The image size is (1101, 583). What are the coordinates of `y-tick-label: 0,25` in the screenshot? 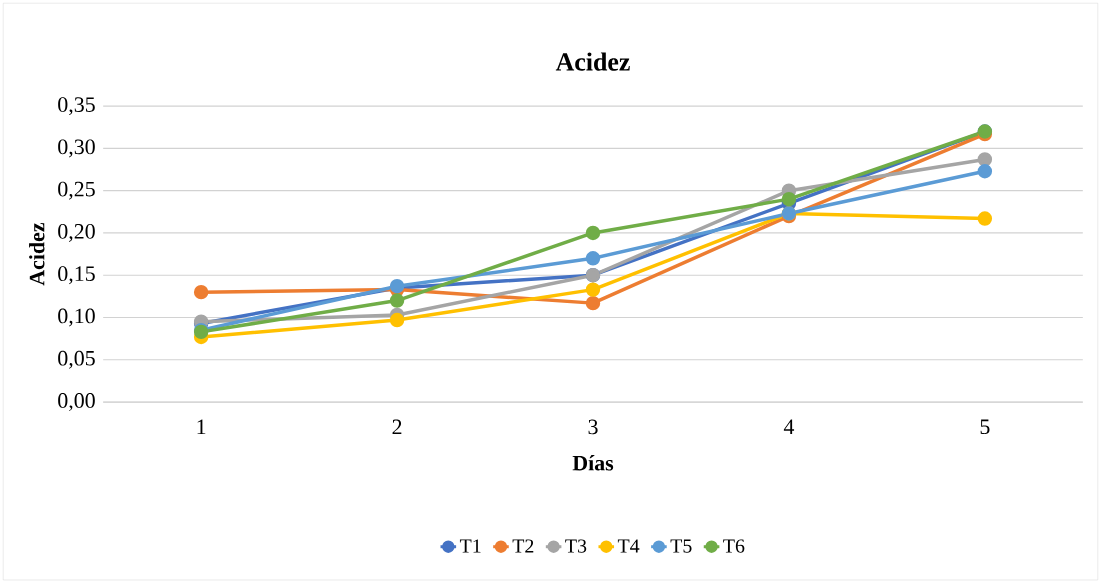 It's located at (76, 190).